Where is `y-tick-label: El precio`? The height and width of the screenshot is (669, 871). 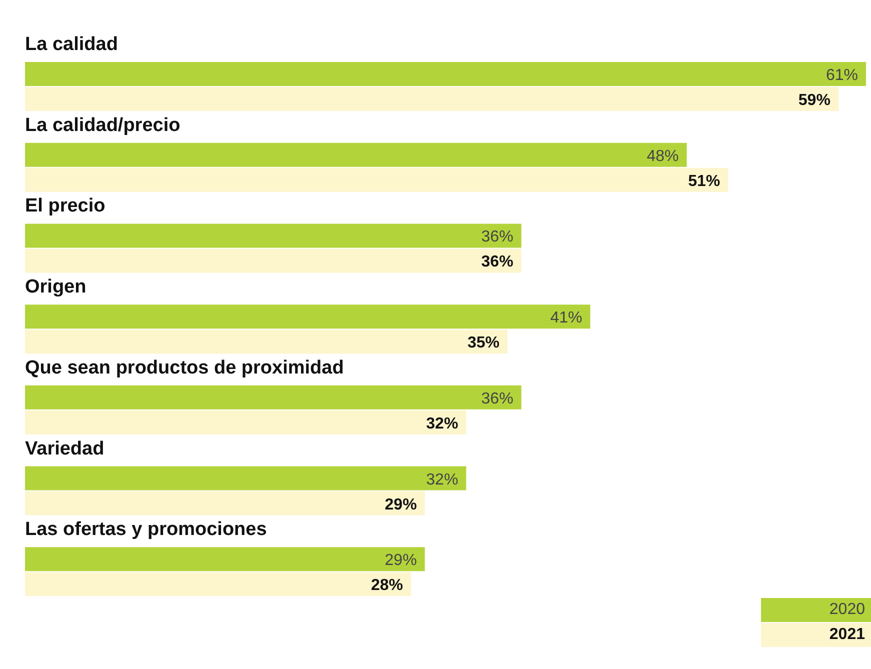 y-tick-label: El precio is located at coordinates (65, 206).